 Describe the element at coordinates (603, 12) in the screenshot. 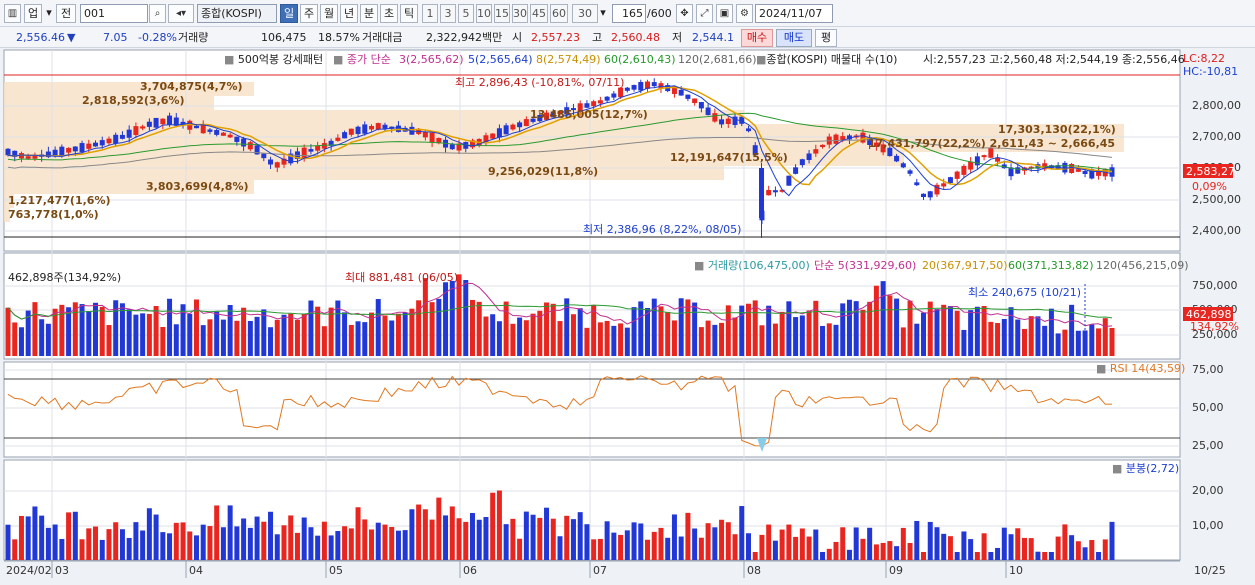

I see `interval-dropdown-icon: ▾` at that location.